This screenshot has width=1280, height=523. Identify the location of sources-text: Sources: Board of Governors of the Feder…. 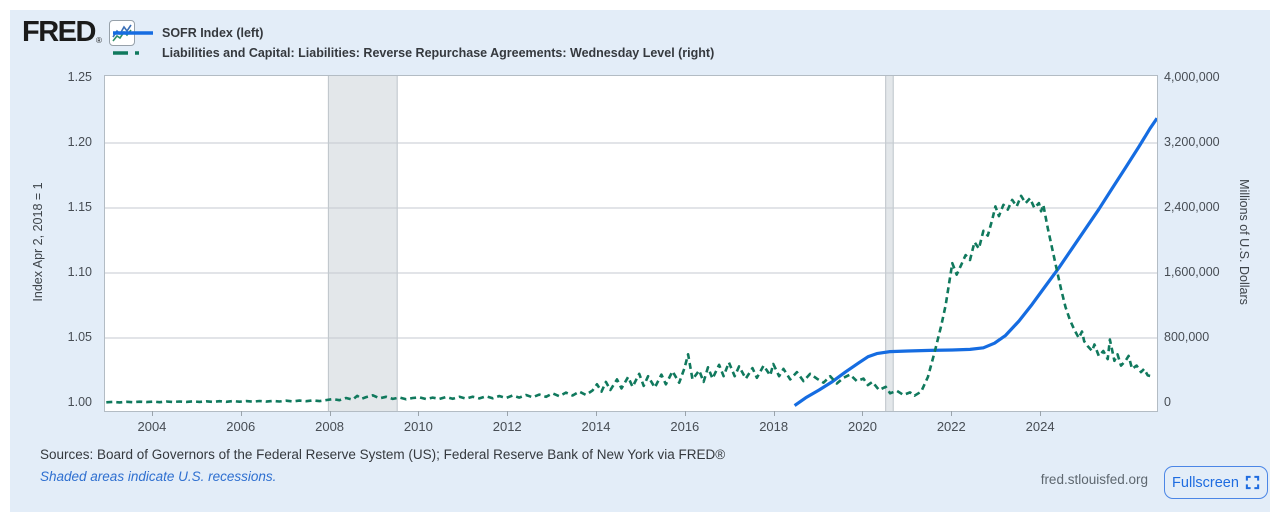
(383, 454).